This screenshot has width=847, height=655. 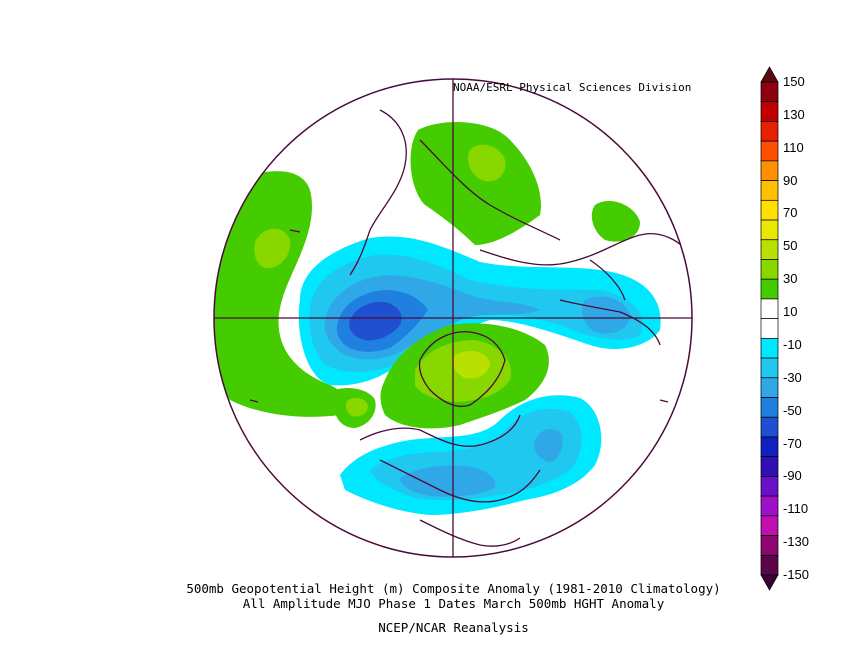 What do you see at coordinates (792, 377) in the screenshot?
I see `colorbar-tick-label: -30` at bounding box center [792, 377].